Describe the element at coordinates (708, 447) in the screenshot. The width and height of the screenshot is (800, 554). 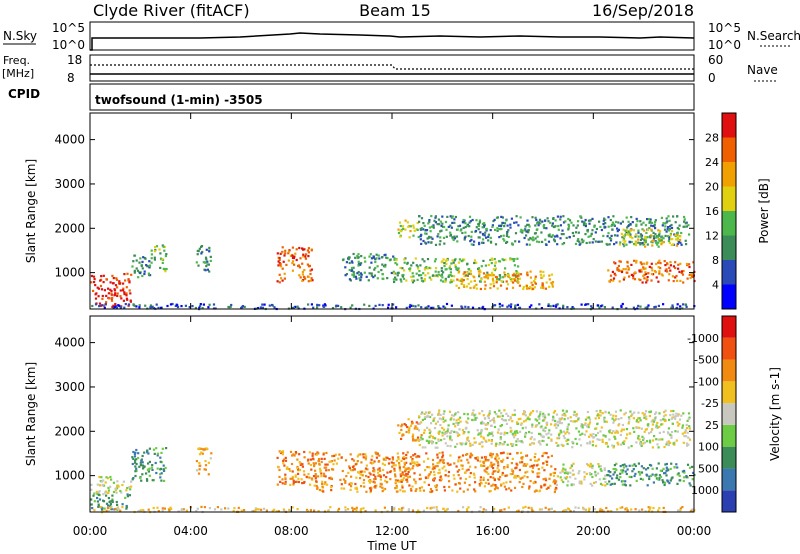
I see `velocity-colorbar-tick: 100` at that location.